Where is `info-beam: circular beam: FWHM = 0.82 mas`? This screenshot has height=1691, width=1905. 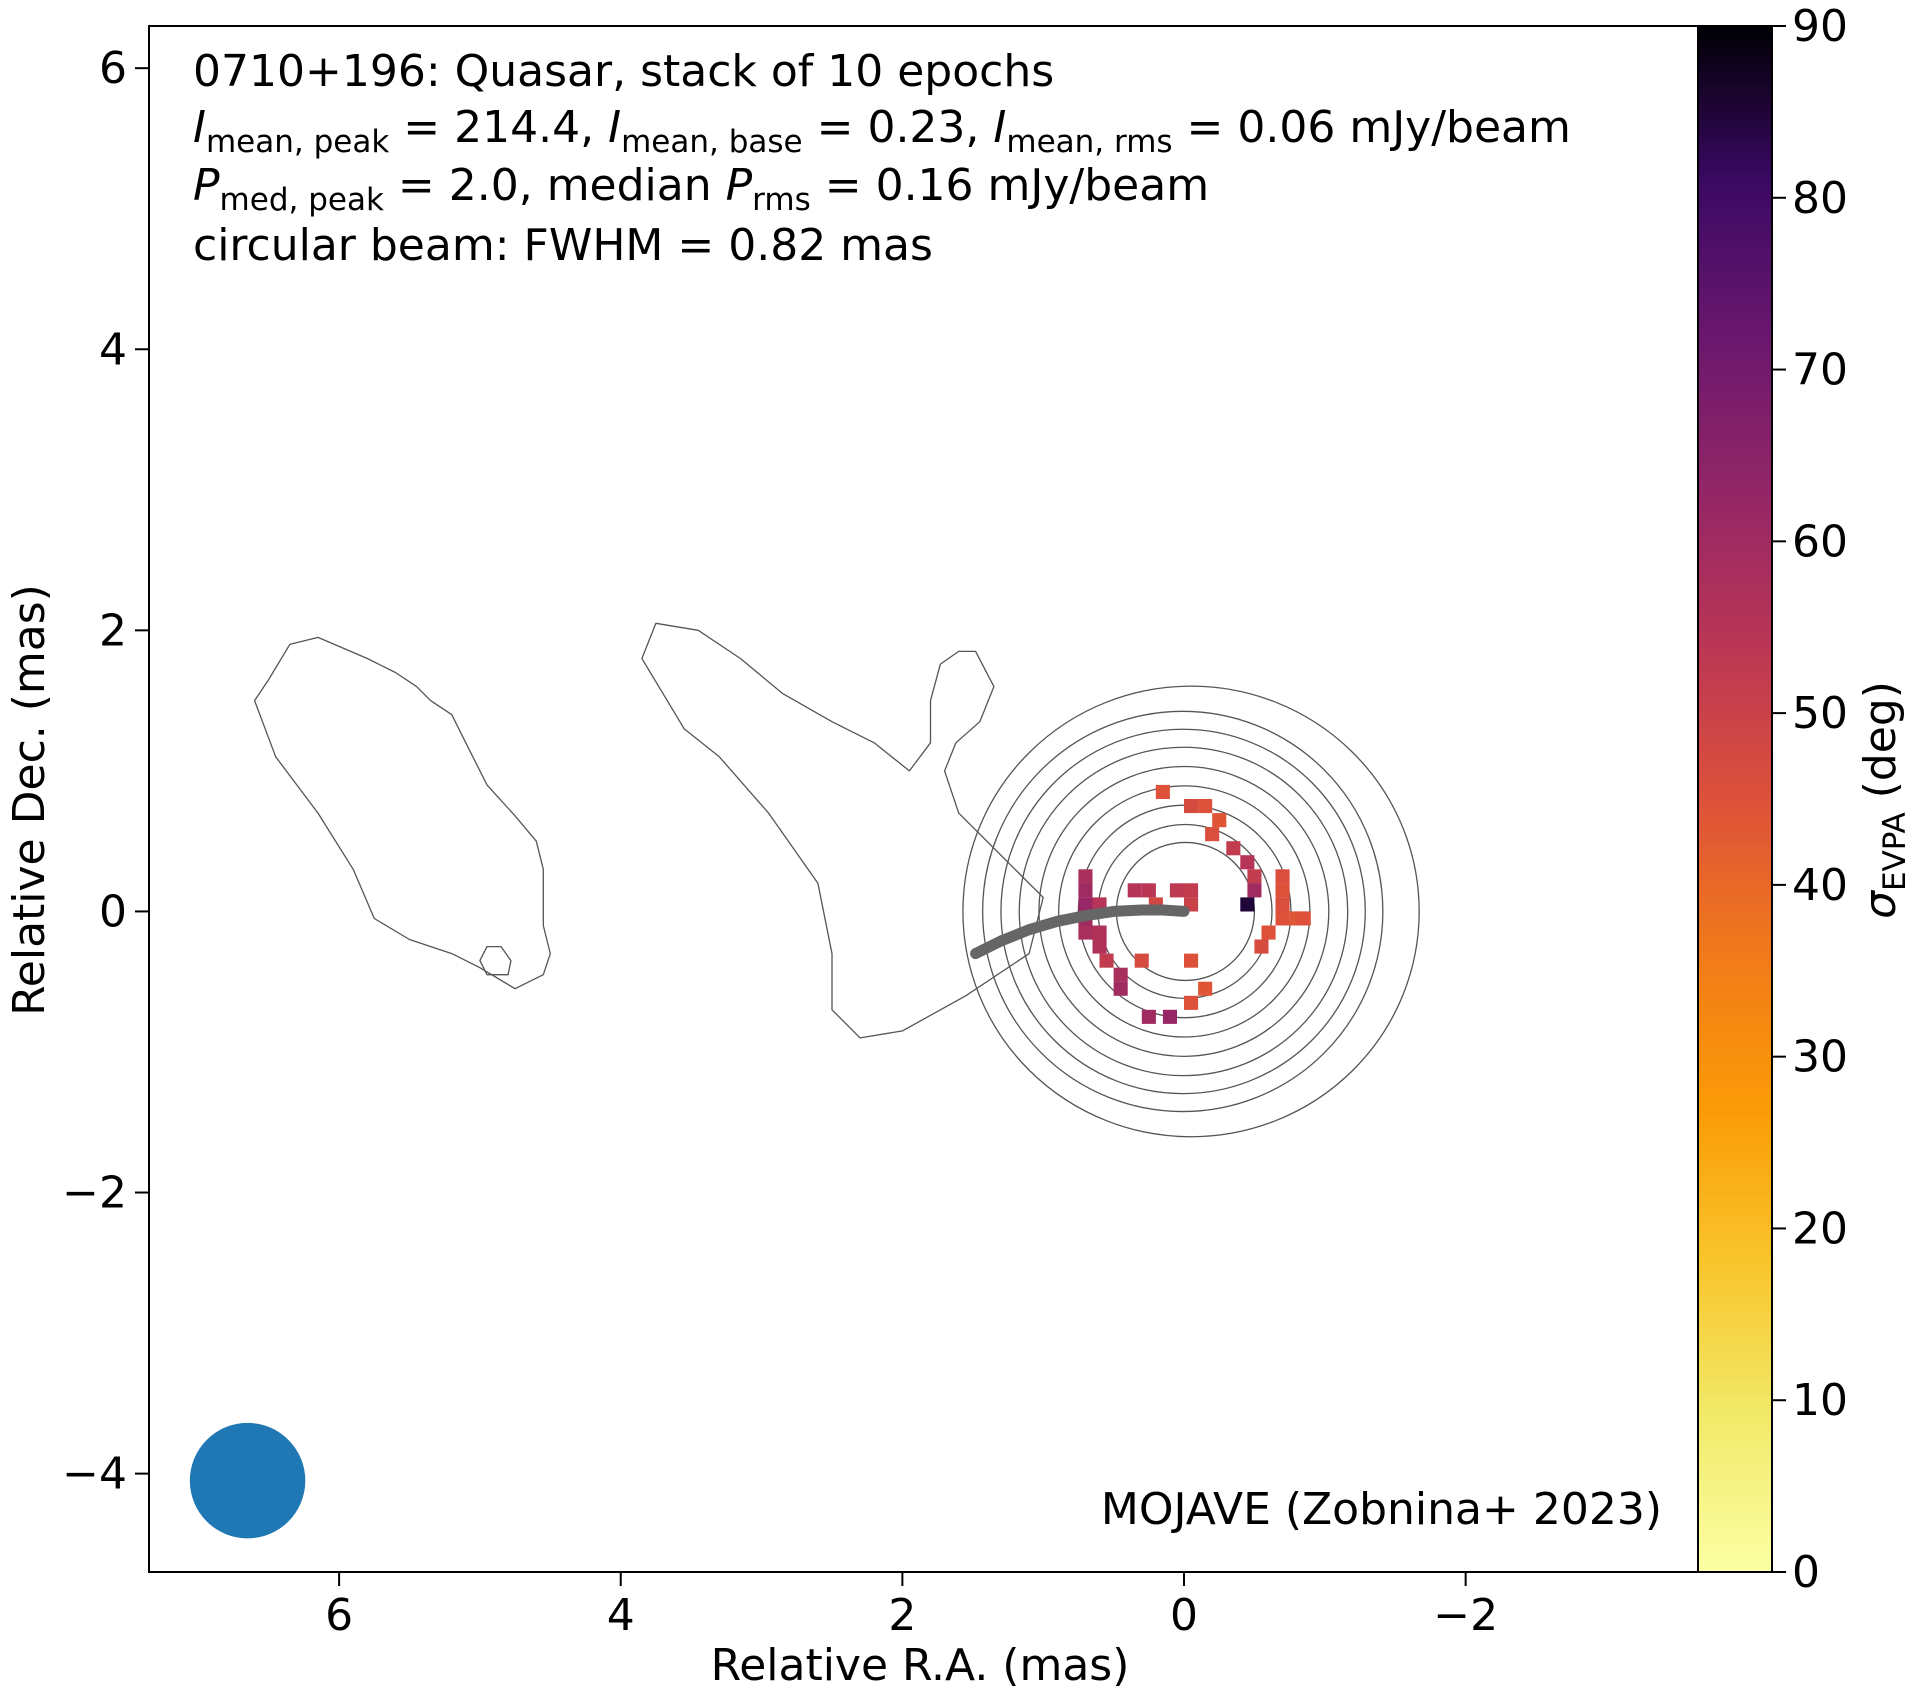 info-beam: circular beam: FWHM = 0.82 mas is located at coordinates (563, 245).